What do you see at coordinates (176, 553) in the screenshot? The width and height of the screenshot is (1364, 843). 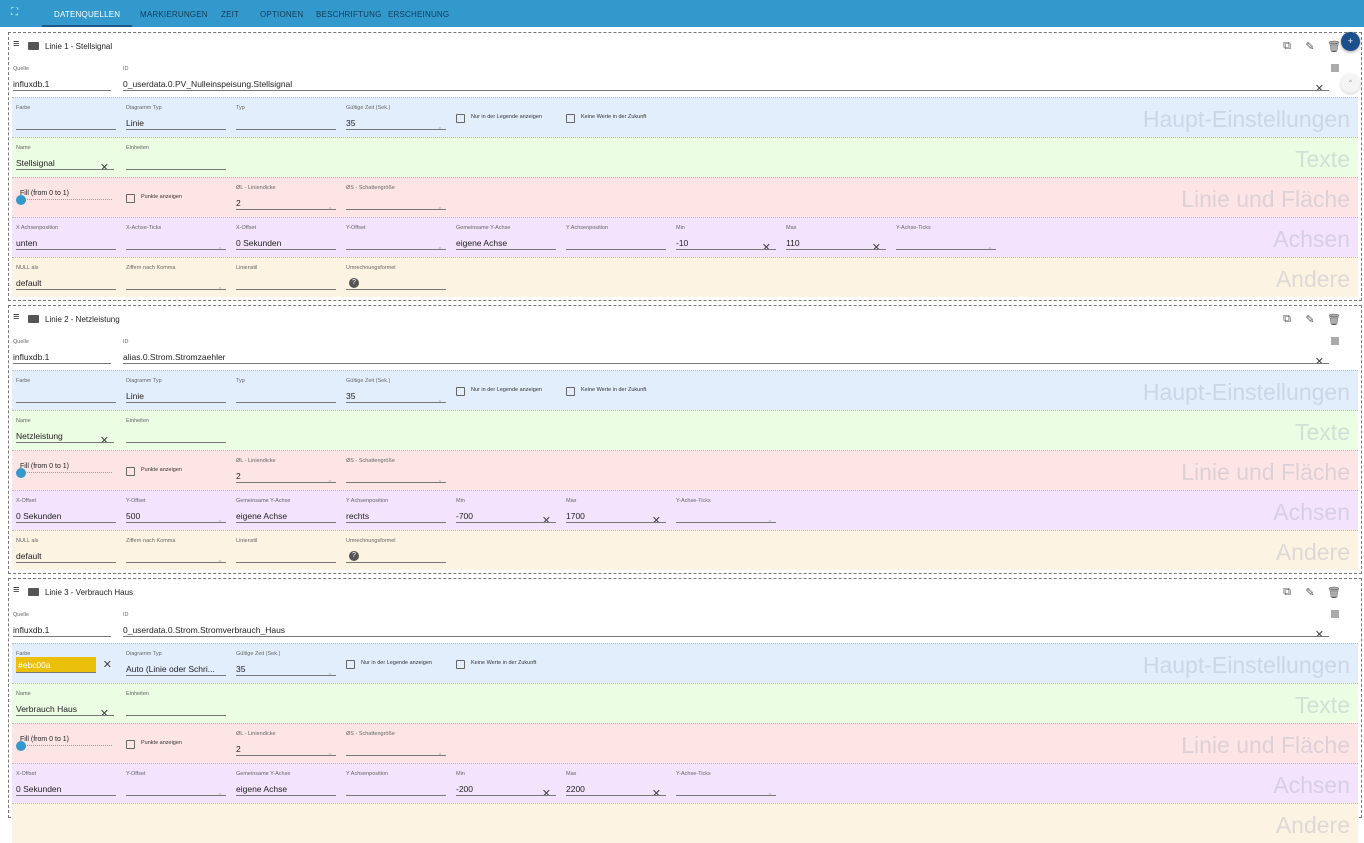 I see `input-ziffern-nach-komma: ⇕` at bounding box center [176, 553].